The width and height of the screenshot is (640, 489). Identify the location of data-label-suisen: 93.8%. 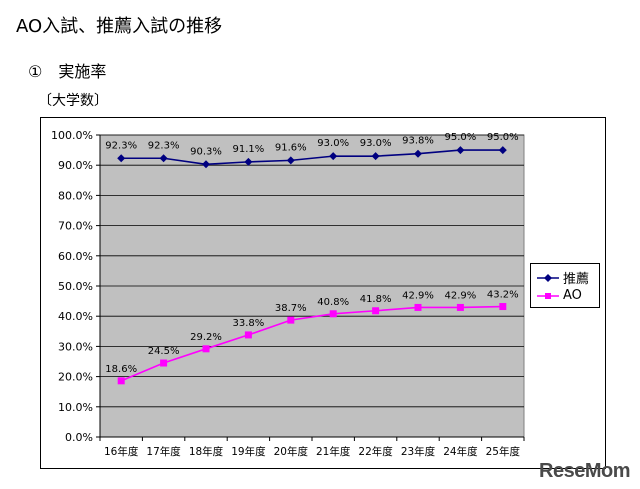
(418, 141).